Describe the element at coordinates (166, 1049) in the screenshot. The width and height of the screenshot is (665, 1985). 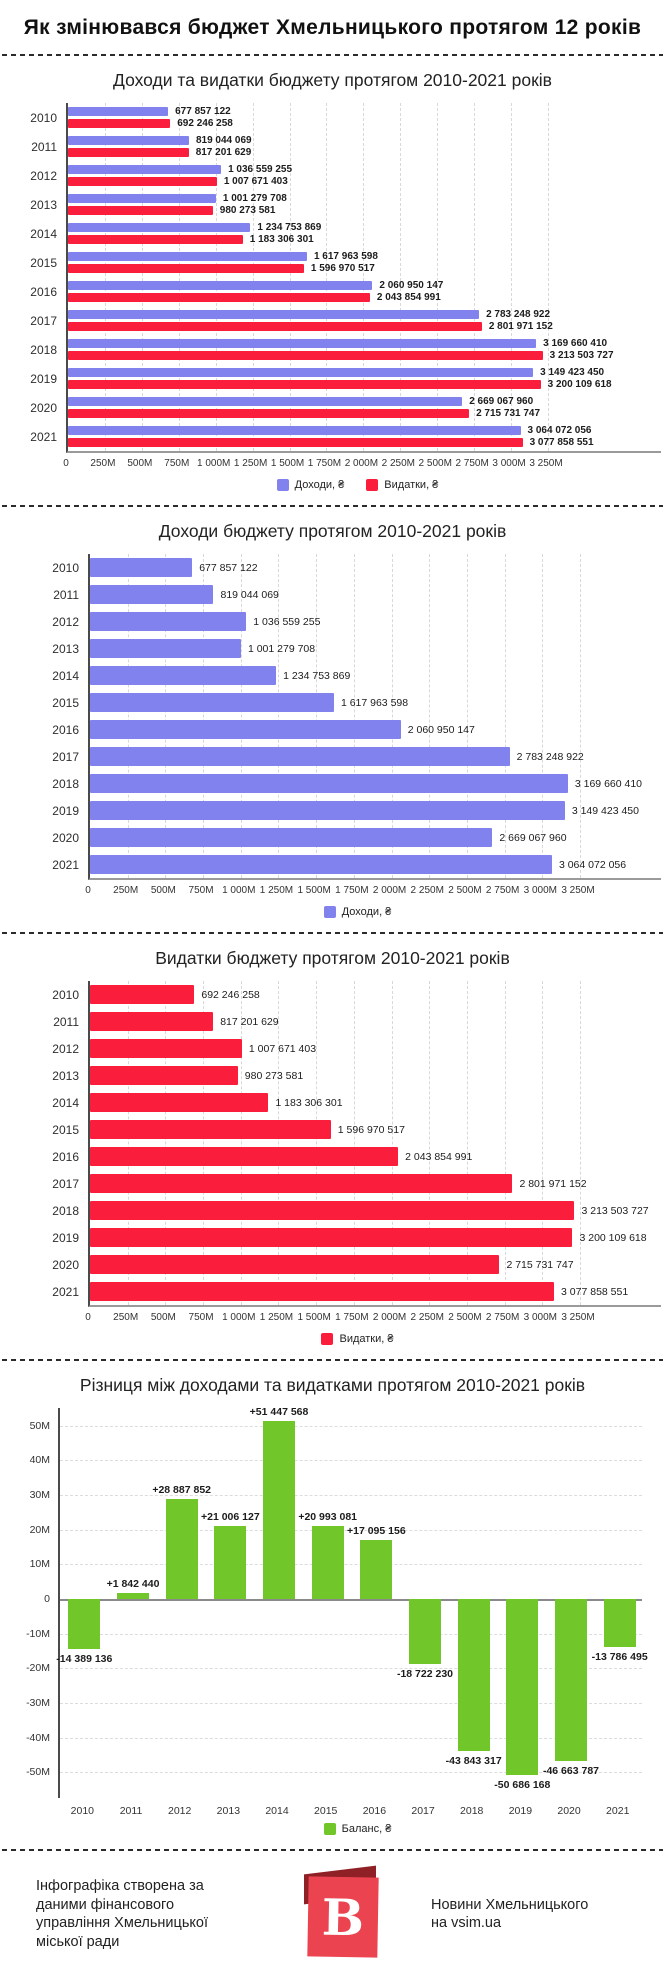
I see `bar-2012` at that location.